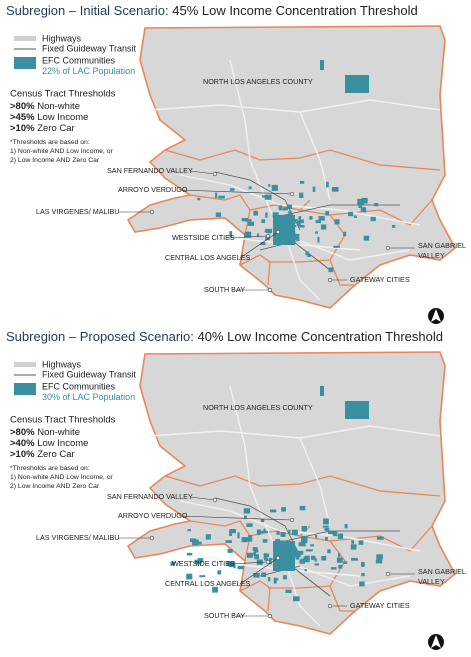 The height and width of the screenshot is (657, 471). Describe the element at coordinates (100, 336) in the screenshot. I see `title-prefix: Subregion – Proposed Scenario:` at that location.